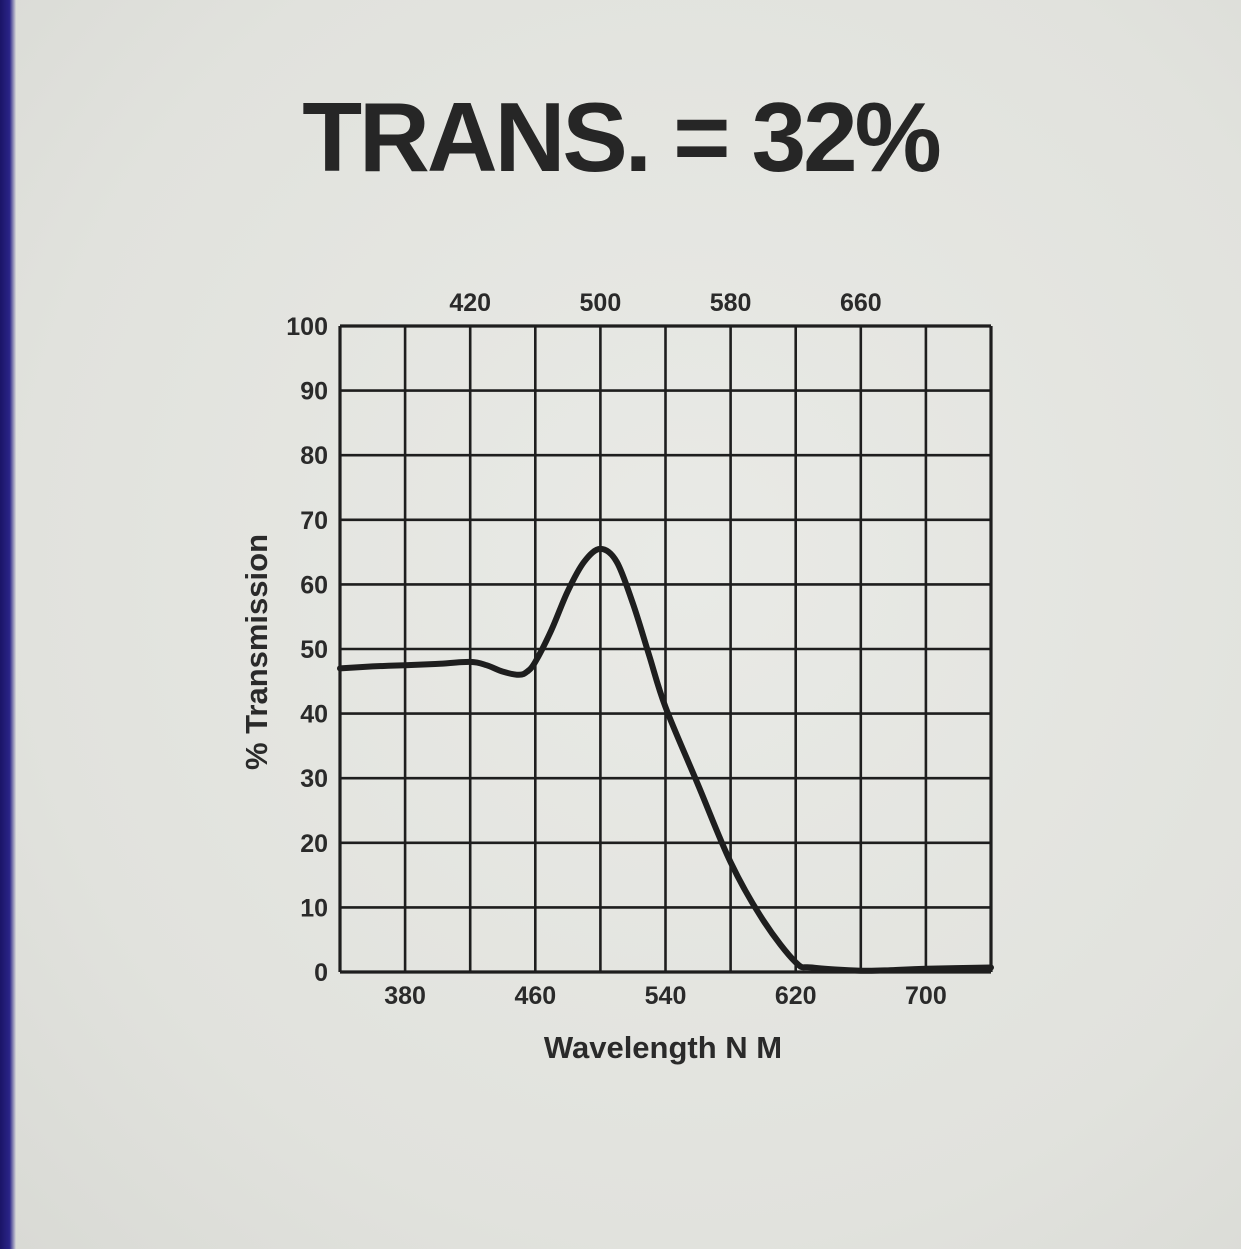 Image resolution: width=1241 pixels, height=1249 pixels. What do you see at coordinates (796, 996) in the screenshot?
I see `x-tick-label-bottom: 620` at bounding box center [796, 996].